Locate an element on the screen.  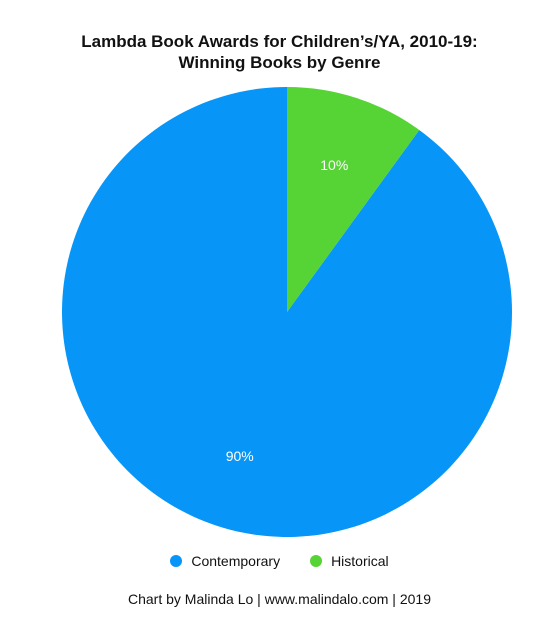
pie-slice-labels: 90% 10% is located at coordinates (287, 310).